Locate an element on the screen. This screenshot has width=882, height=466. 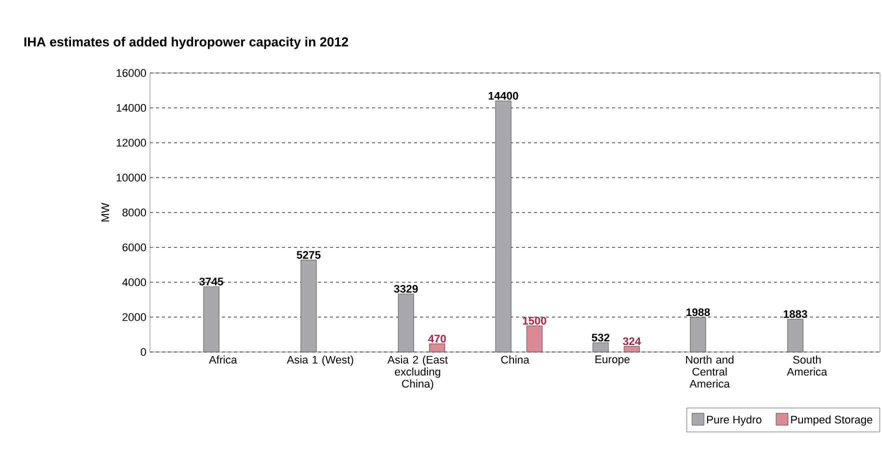
data-label: 1500 is located at coordinates (534, 320).